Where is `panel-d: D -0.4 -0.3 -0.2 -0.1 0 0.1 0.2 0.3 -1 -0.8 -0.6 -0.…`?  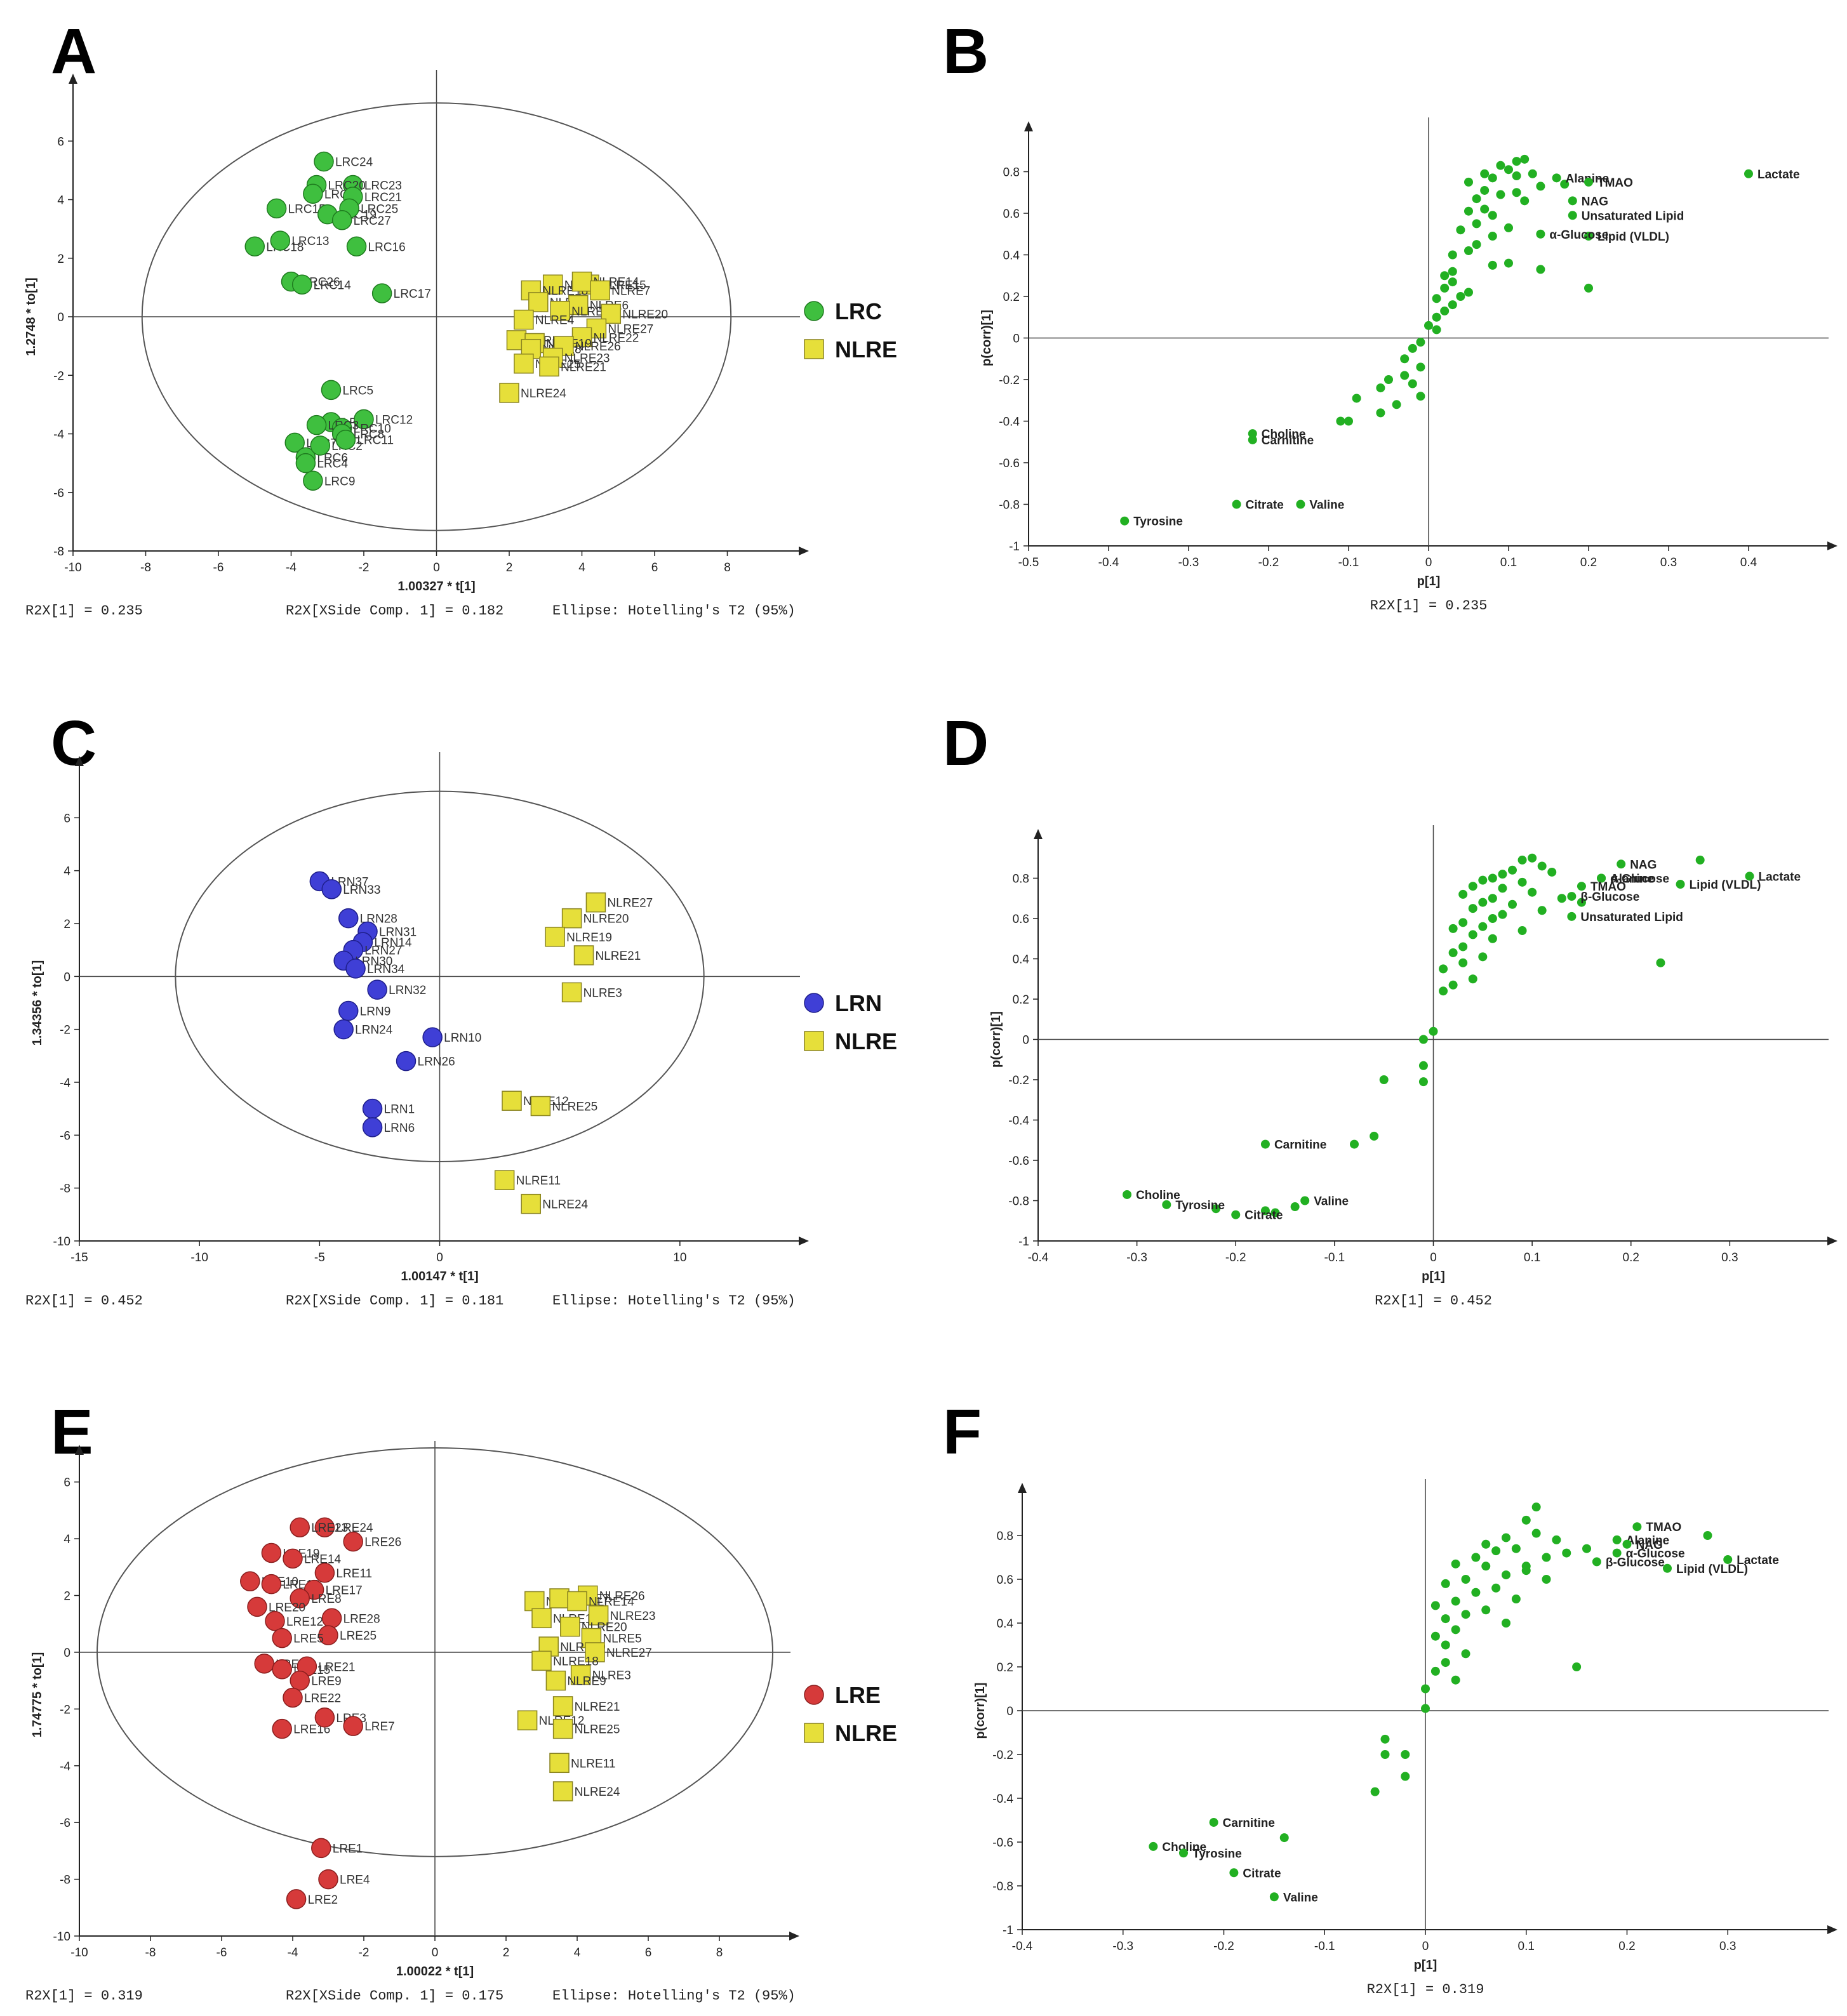
panel-d: D -0.4 -0.3 -0.2 -0.1 0 0.1 0.2 0.3 -1 -0.8 -0.6 -0.… is located at coordinates (1390, 1008).